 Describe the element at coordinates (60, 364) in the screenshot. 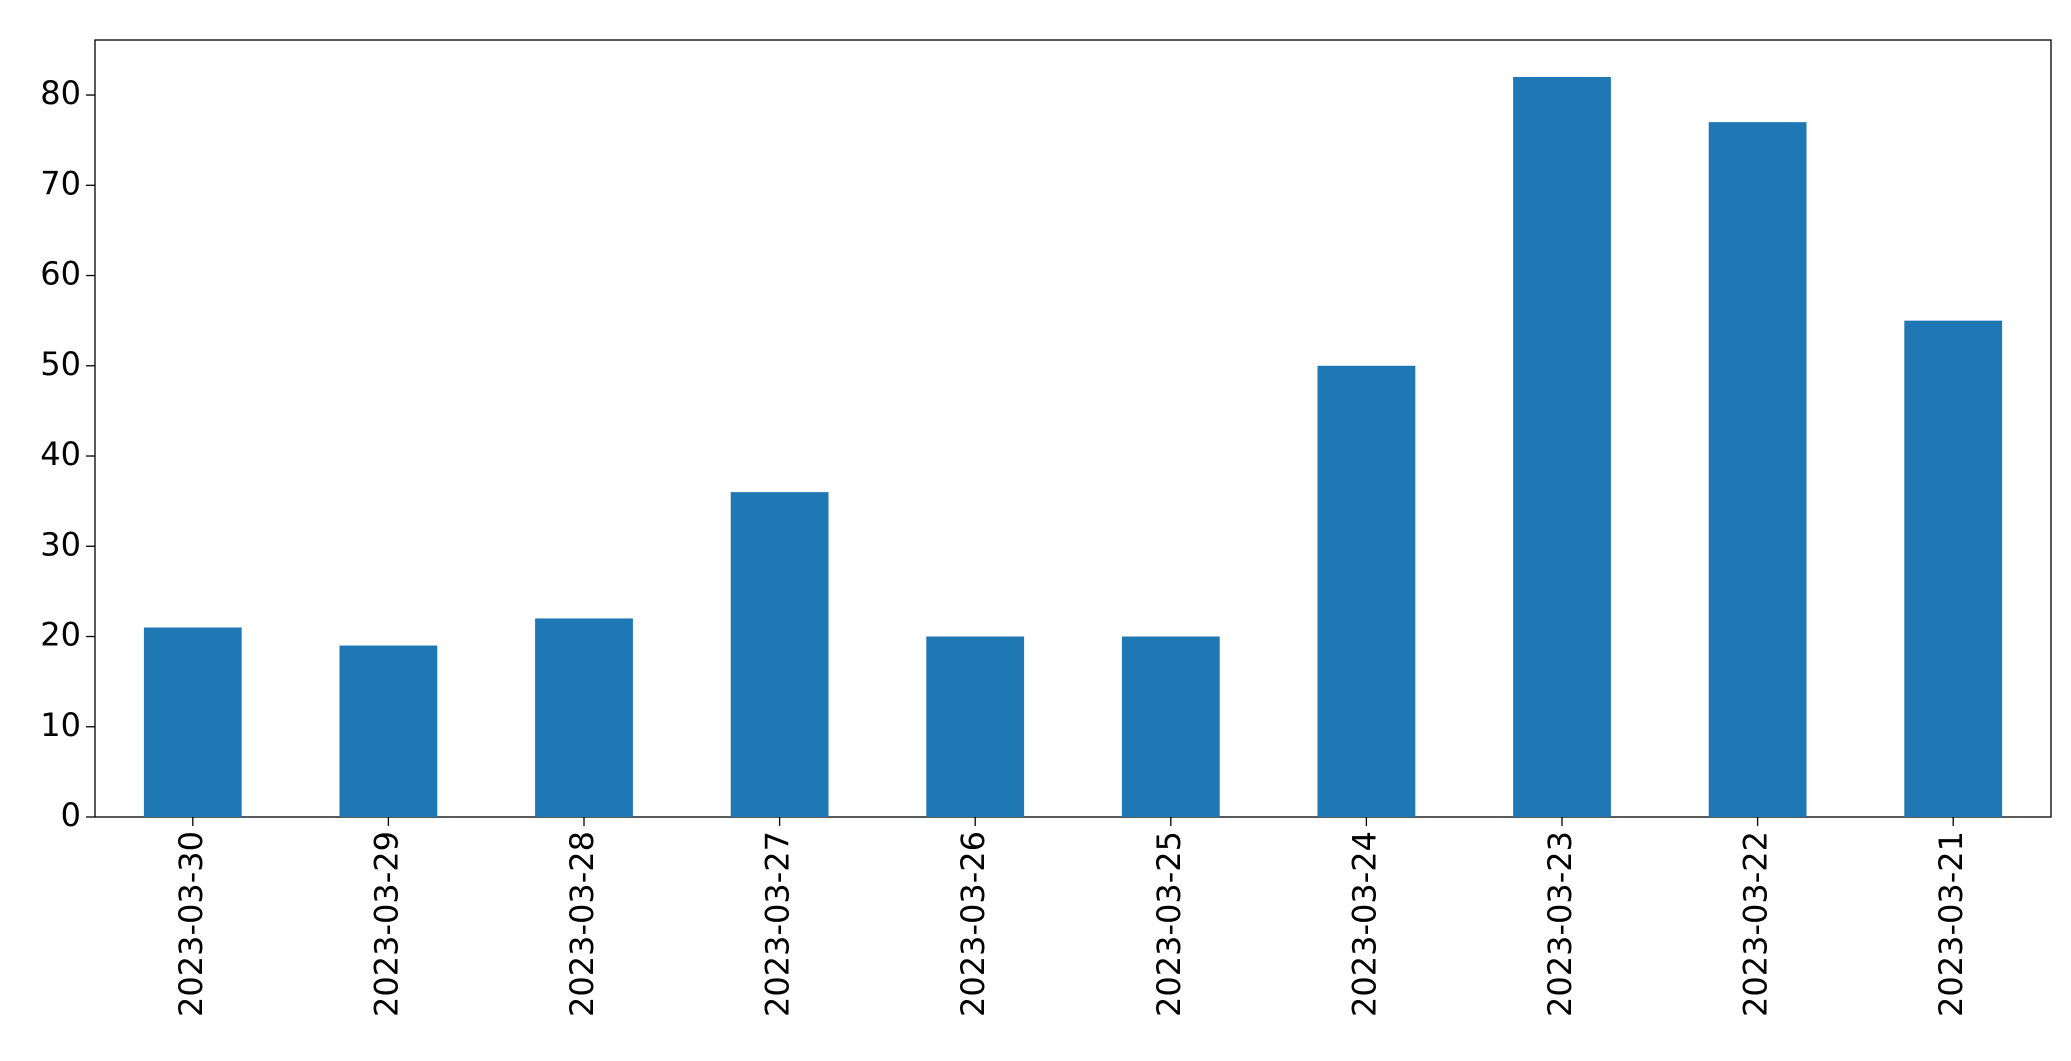

I see `y-tick-label: 50` at that location.